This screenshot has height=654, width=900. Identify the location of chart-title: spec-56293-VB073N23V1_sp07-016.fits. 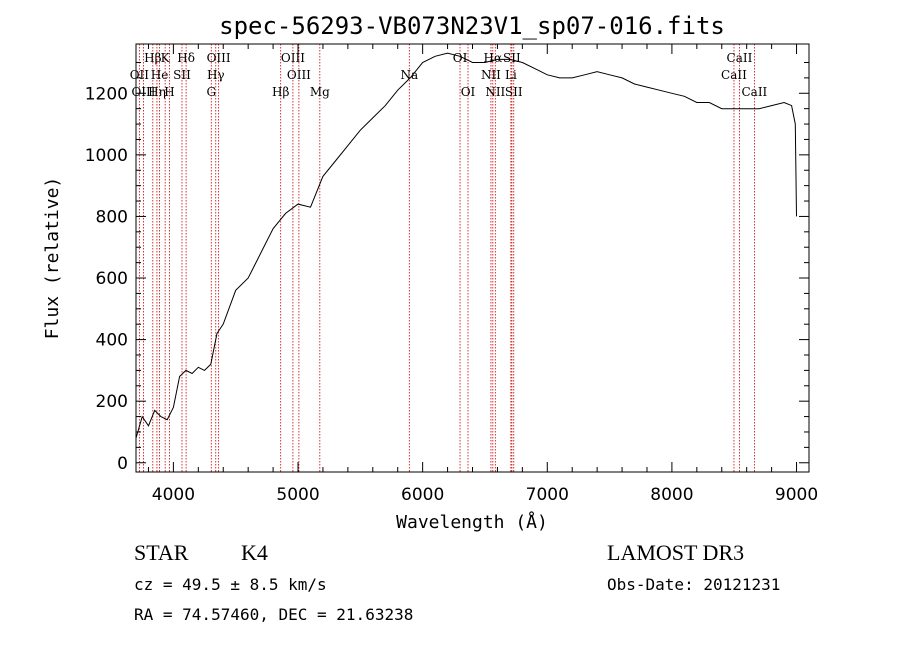
(472, 26).